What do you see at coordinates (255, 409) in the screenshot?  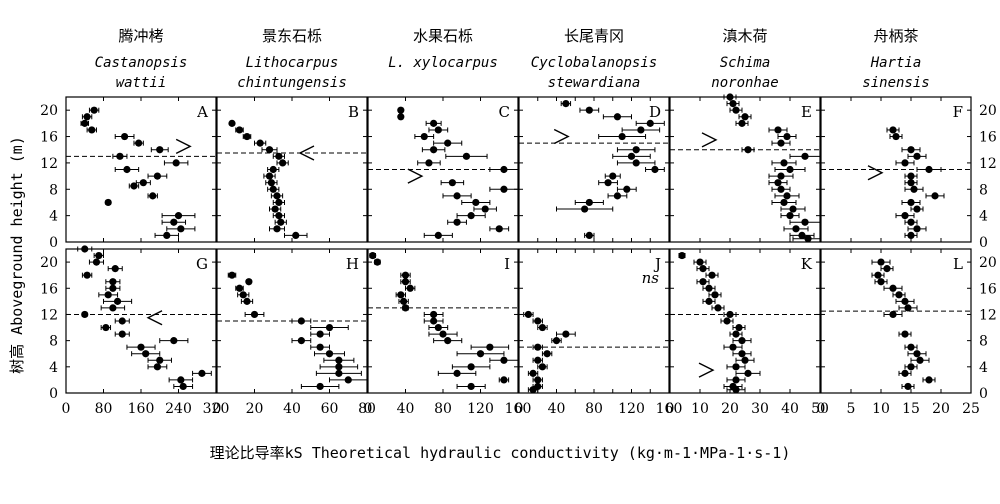 I see `x-tick-label: 20` at bounding box center [255, 409].